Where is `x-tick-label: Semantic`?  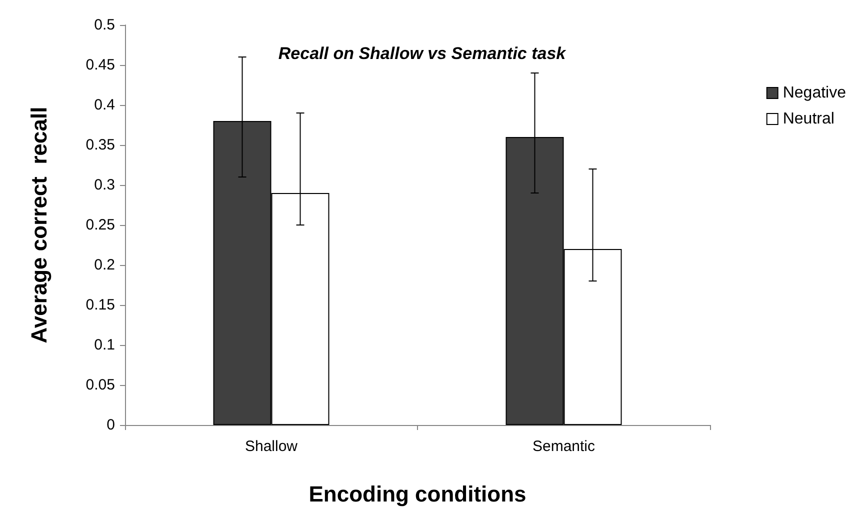
x-tick-label: Semantic is located at coordinates (564, 446).